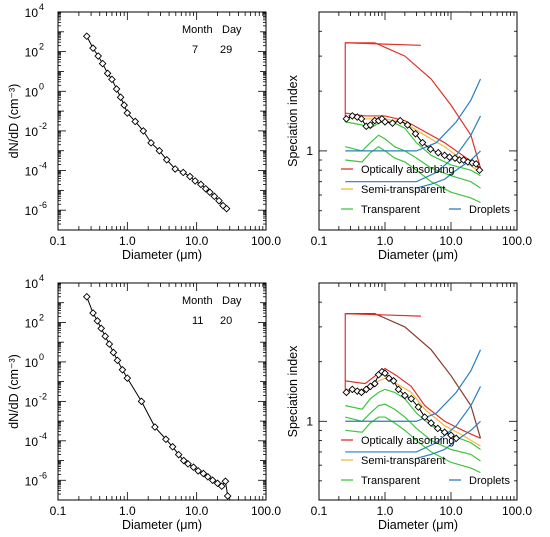 This screenshot has height=537, width=550. Describe the element at coordinates (197, 301) in the screenshot. I see `month-label: Month` at that location.